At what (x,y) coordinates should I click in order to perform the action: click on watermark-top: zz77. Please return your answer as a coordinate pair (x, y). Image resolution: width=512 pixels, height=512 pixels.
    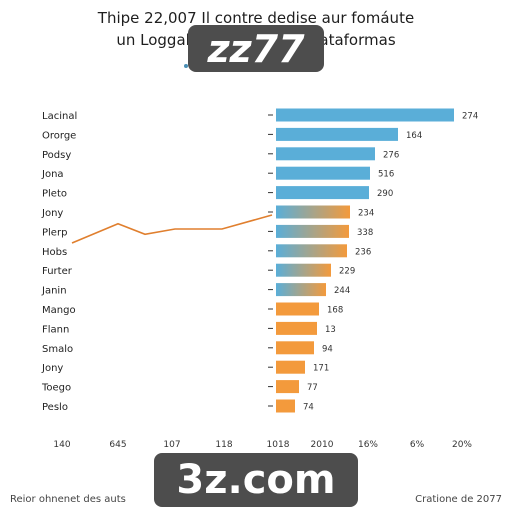
    Looking at the image, I should click on (256, 48).